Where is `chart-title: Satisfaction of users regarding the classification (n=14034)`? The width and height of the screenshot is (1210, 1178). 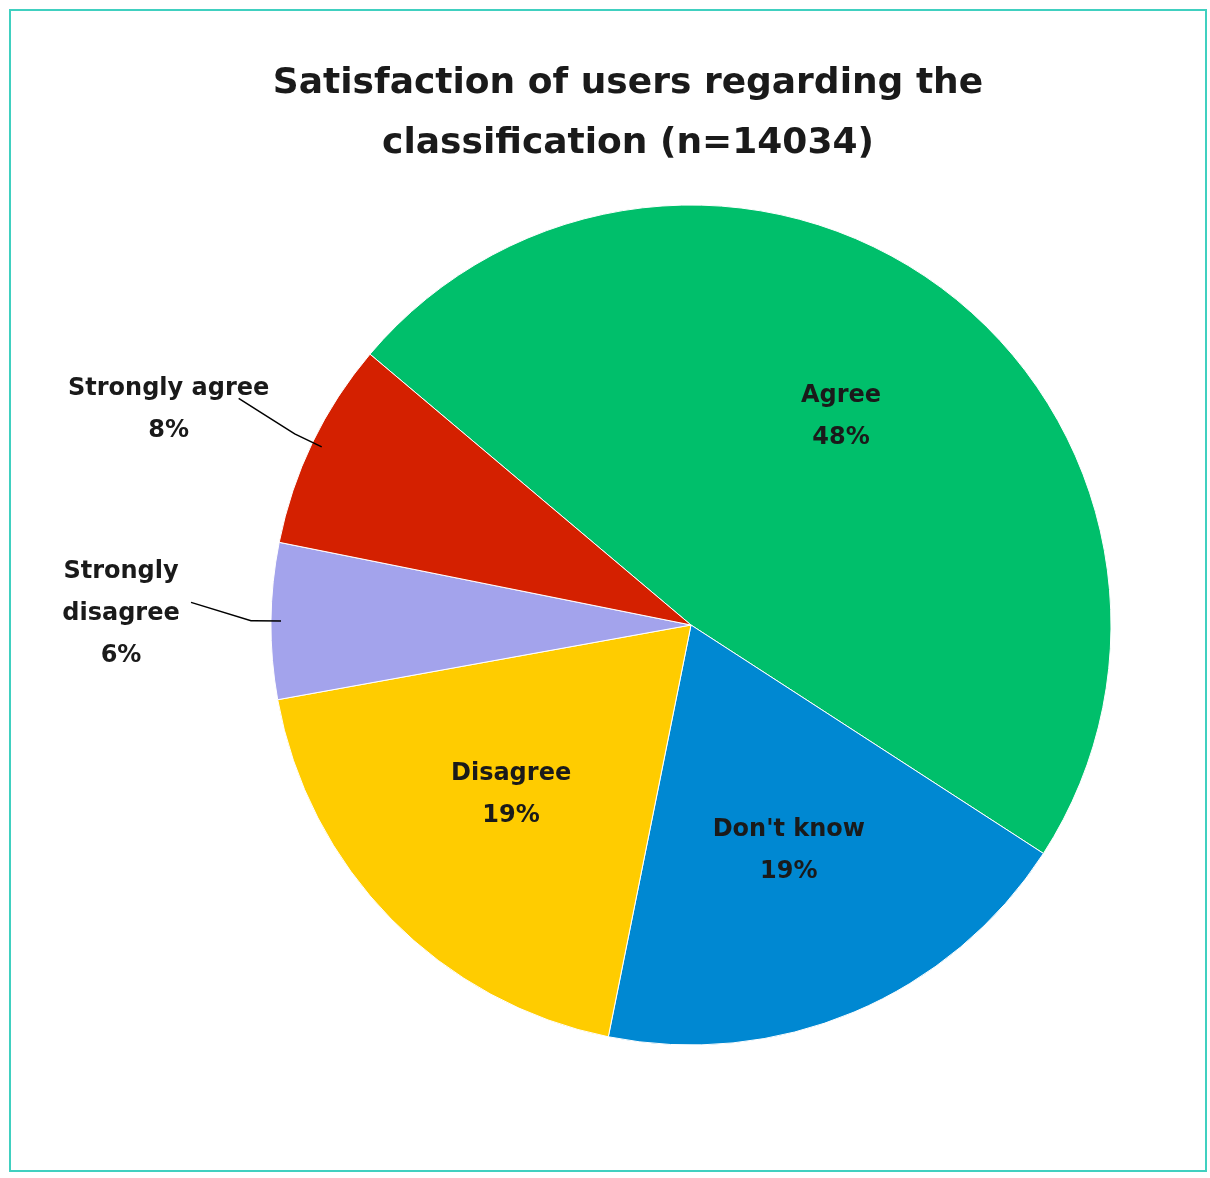 chart-title: Satisfaction of users regarding the classification (n=14034) is located at coordinates (628, 110).